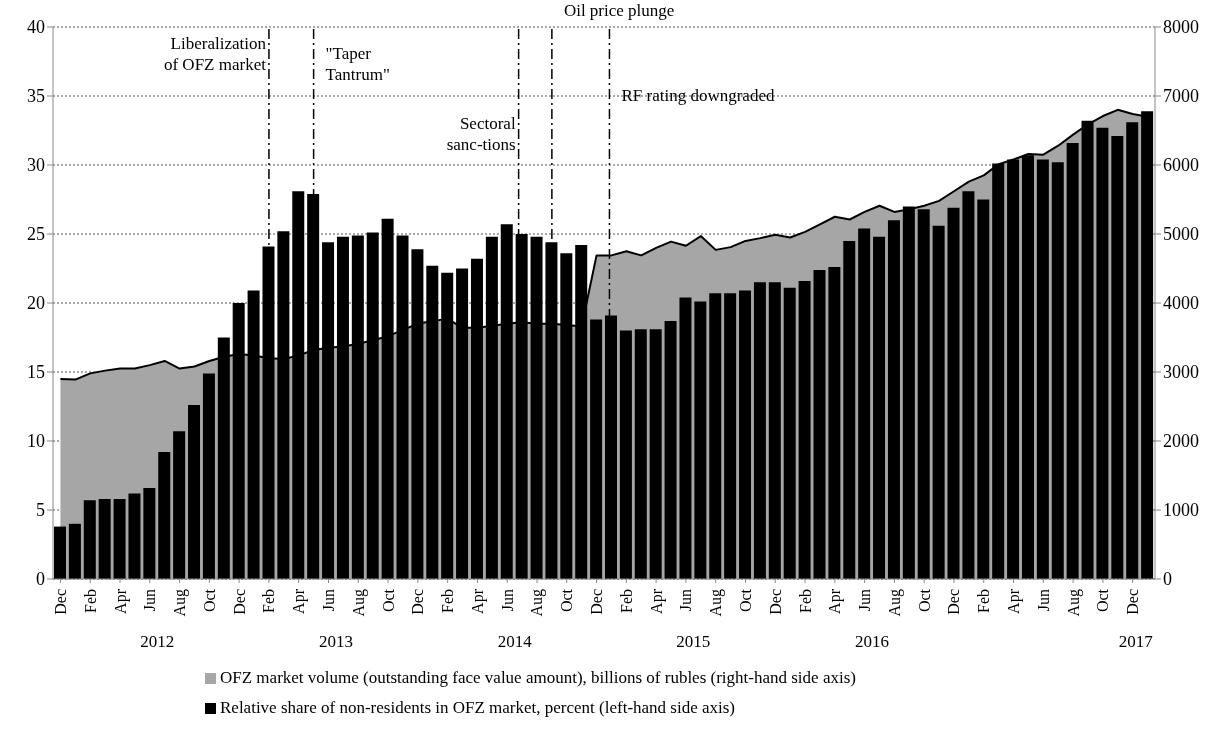  I want to click on ref-line-label: "Taper Tantrum", so click(357, 64).